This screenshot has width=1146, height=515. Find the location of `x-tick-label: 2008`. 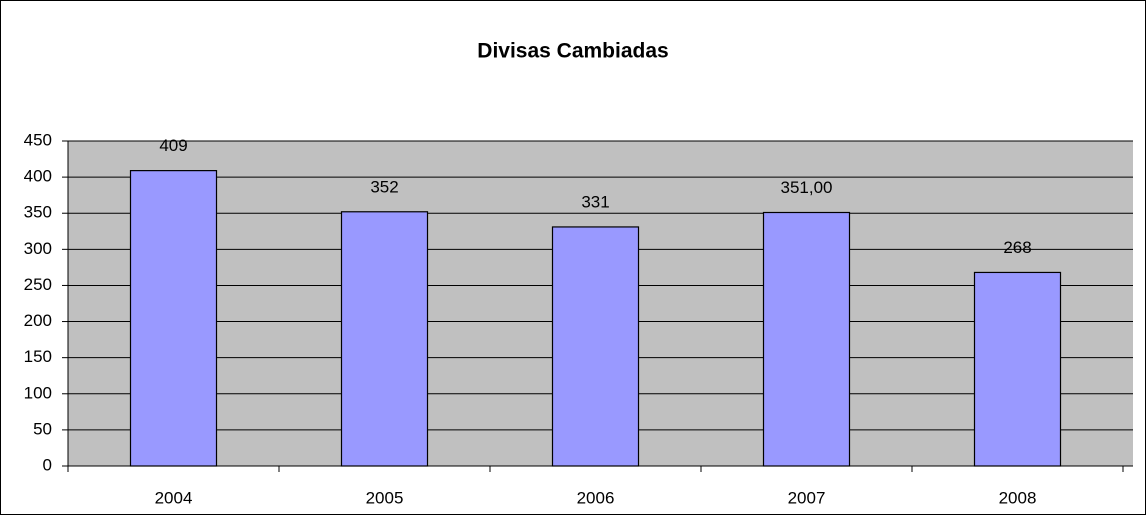

x-tick-label: 2008 is located at coordinates (1018, 497).